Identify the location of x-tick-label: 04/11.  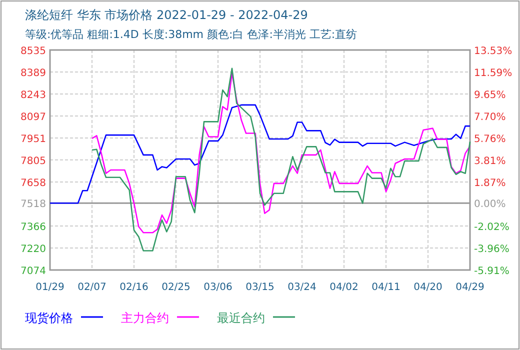
(386, 287).